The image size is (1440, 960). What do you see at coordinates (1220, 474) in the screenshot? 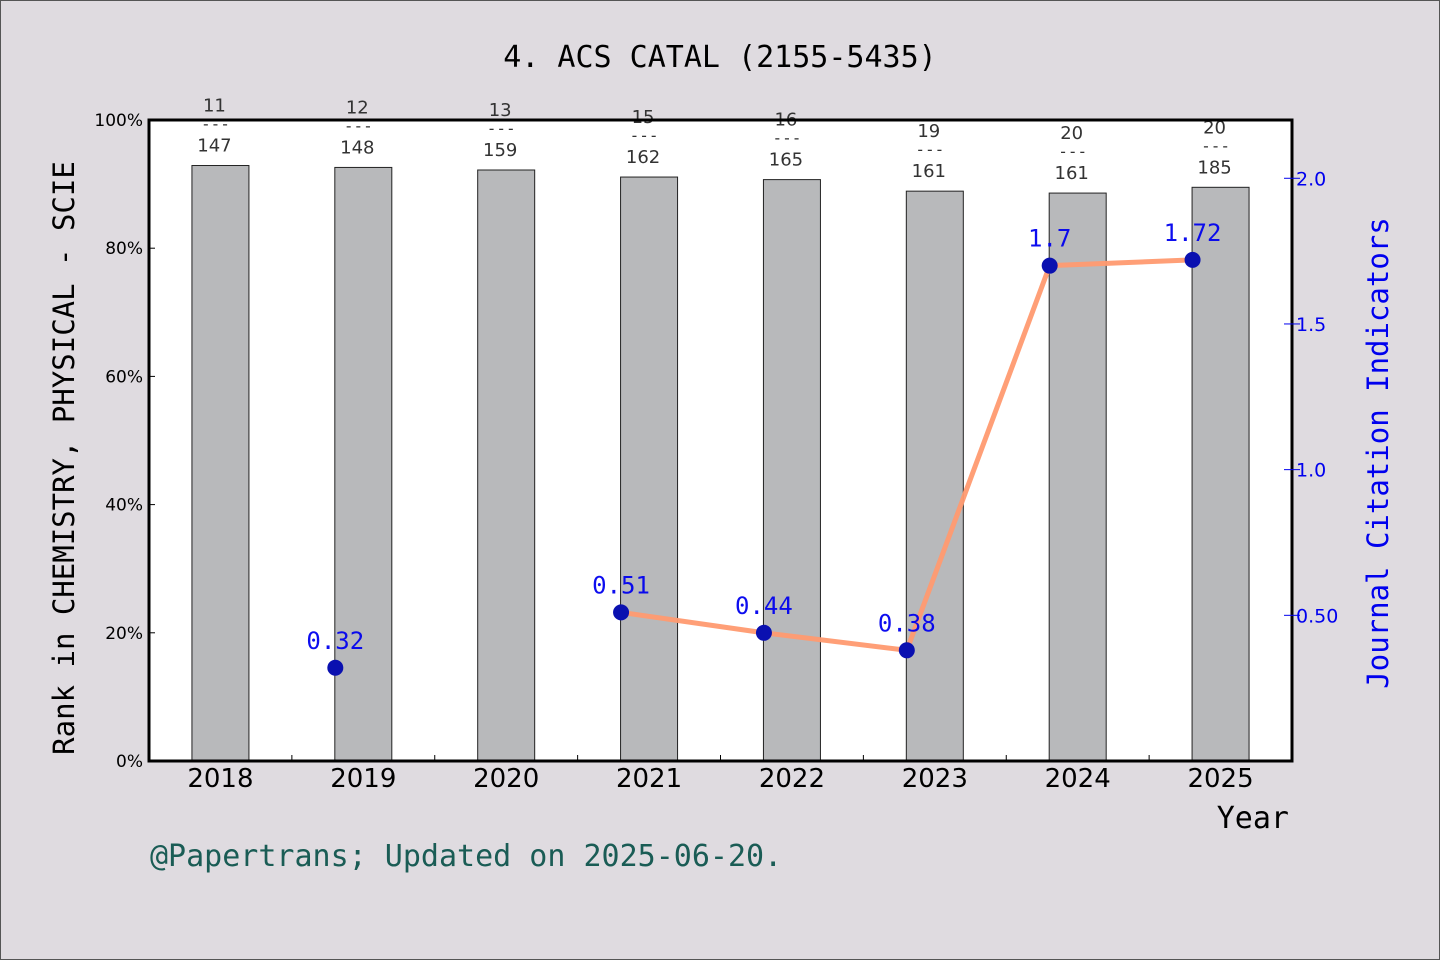
I see `bar-2025` at bounding box center [1220, 474].